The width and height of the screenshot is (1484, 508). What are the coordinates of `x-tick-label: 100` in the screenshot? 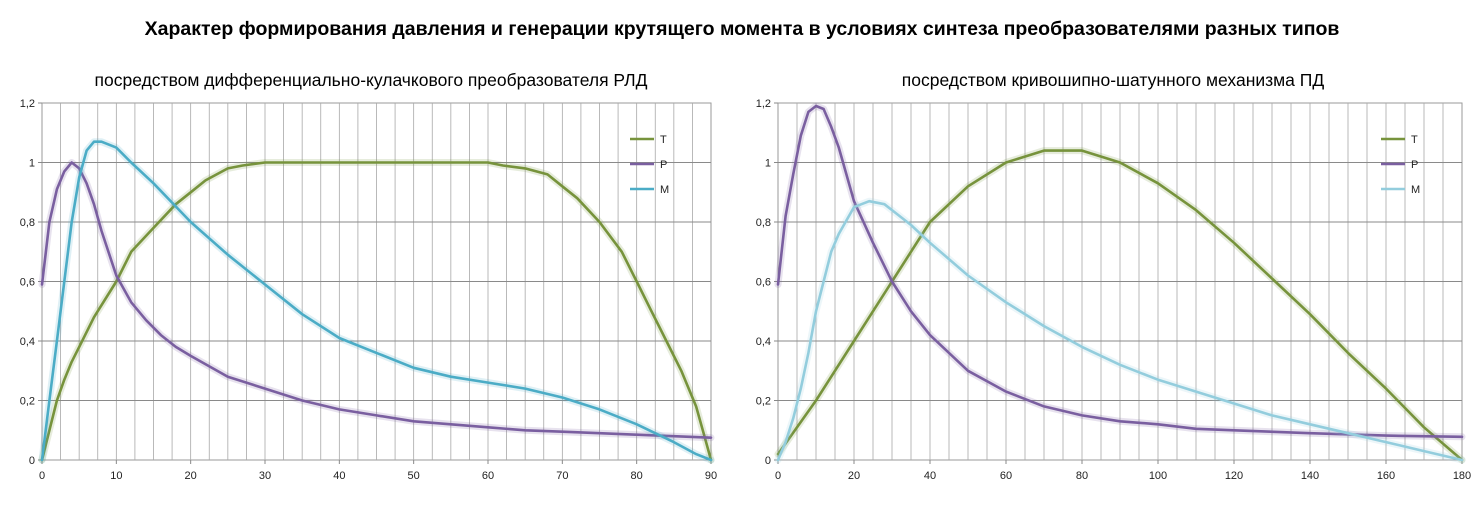 It's located at (1158, 476).